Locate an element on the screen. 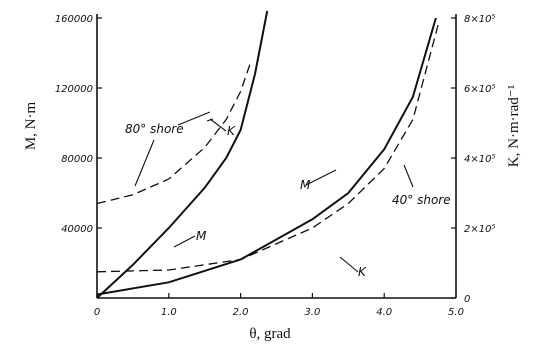 Image resolution: width=555 pixels, height=353 pixels. annotation-80-shore: 80° shore is located at coordinates (154, 129).